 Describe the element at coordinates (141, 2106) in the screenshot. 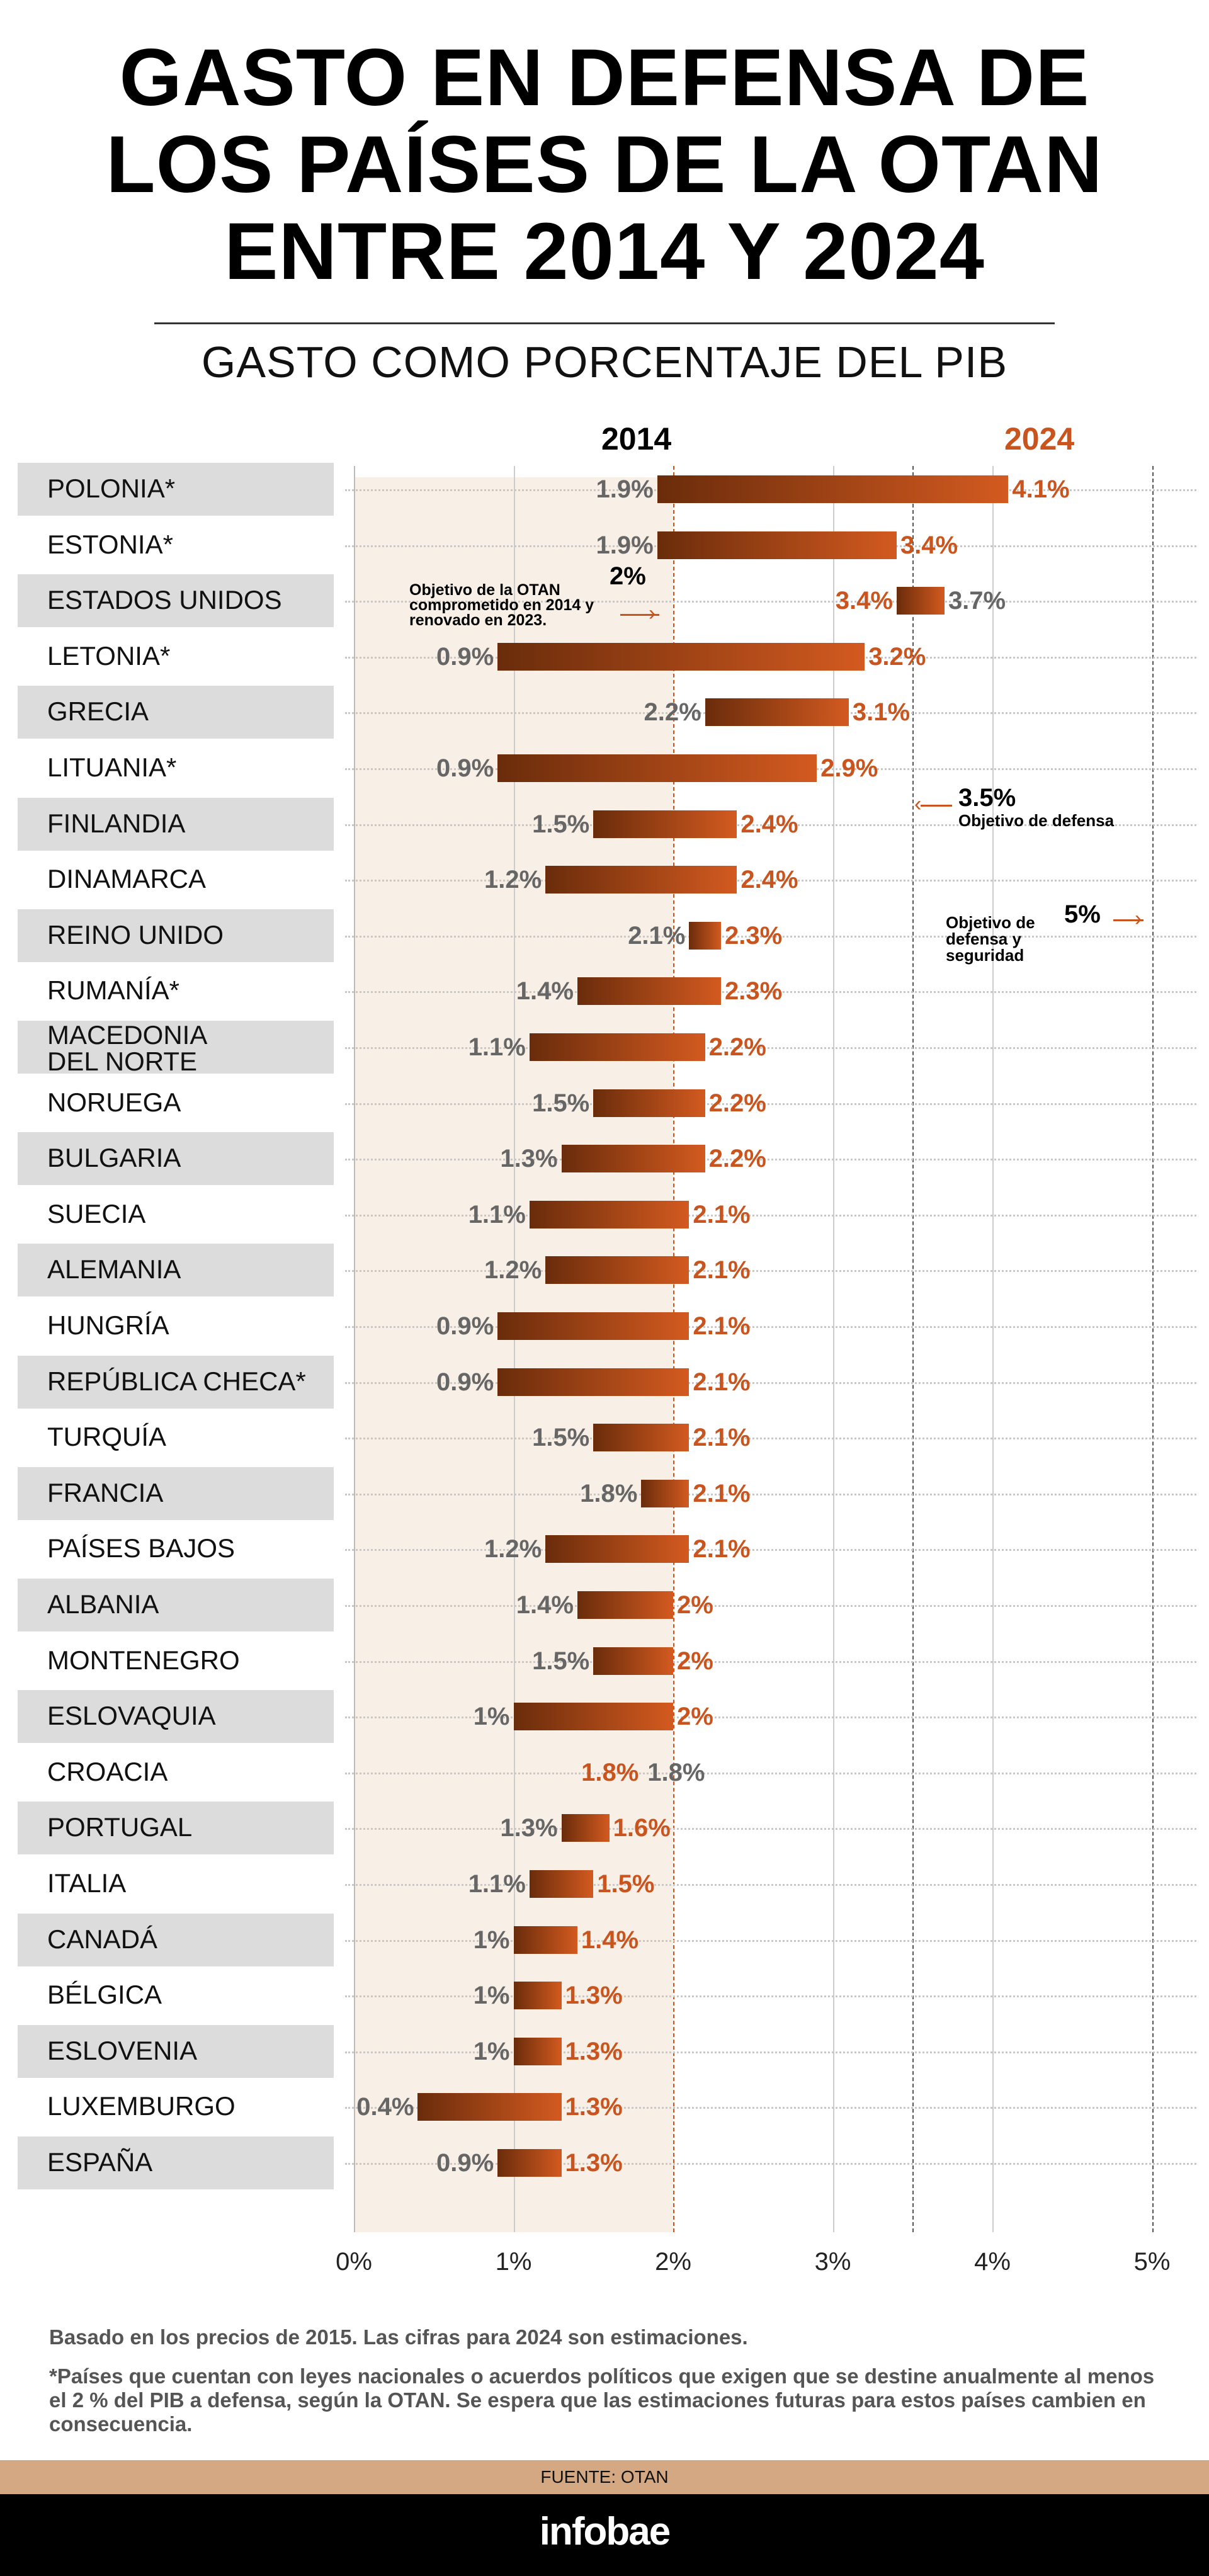

I see `country-name: LUXEMBURGO` at that location.